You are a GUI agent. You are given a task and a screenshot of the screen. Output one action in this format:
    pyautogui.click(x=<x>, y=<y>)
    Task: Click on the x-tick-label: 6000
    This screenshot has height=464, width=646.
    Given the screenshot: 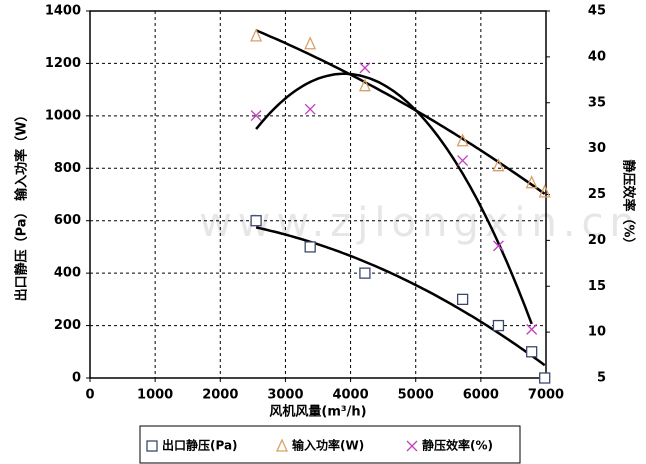 What is the action you would take?
    pyautogui.click(x=481, y=395)
    